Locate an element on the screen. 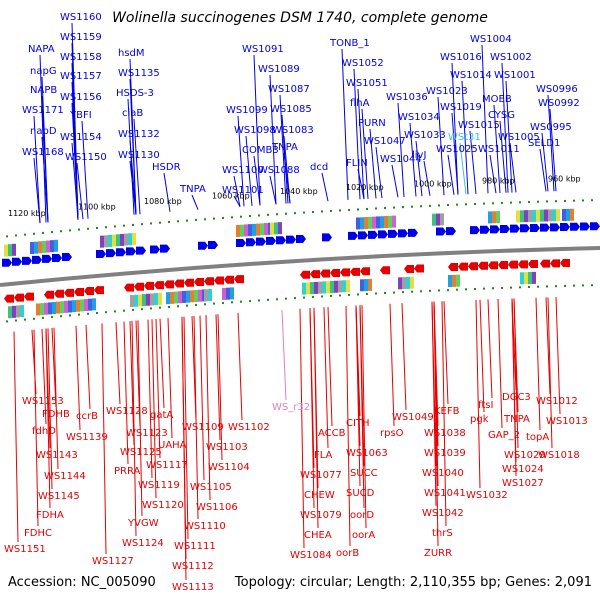 Image resolution: width=600 pixels, height=600 pixels. gene-label-bottom: FDHA is located at coordinates (50, 515).